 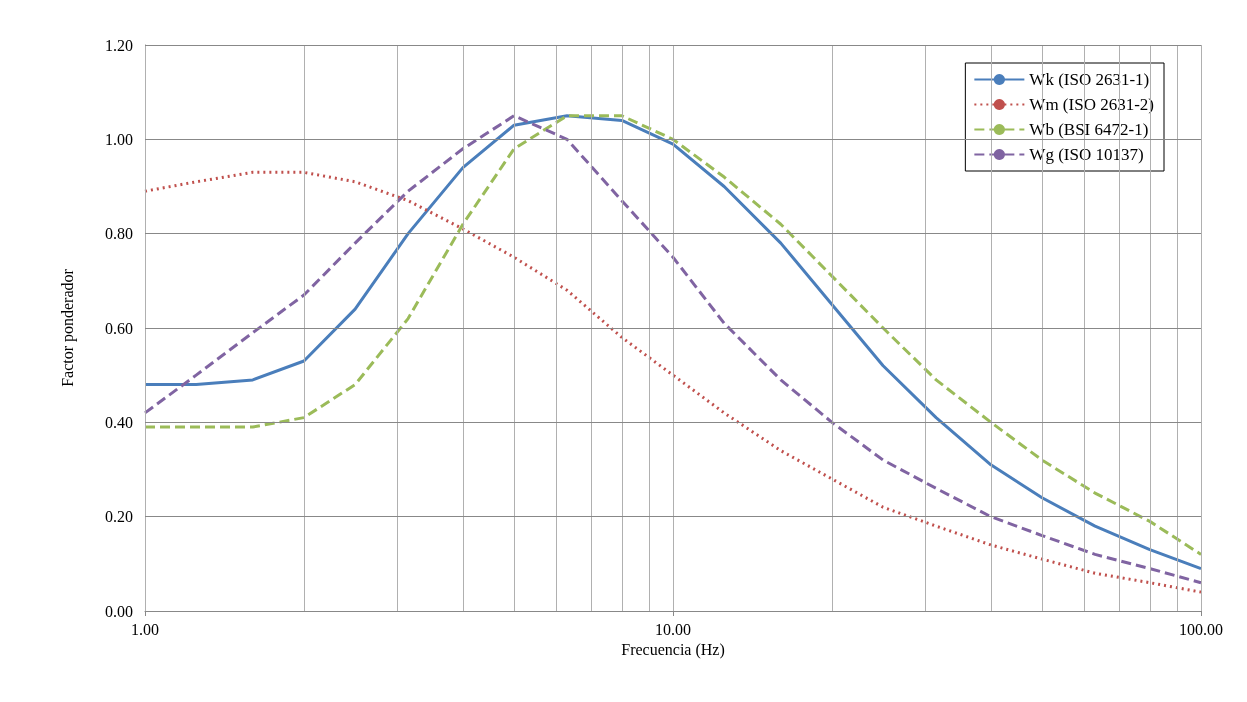 I want to click on y-axis-title: Factor ponderador, so click(x=67, y=327).